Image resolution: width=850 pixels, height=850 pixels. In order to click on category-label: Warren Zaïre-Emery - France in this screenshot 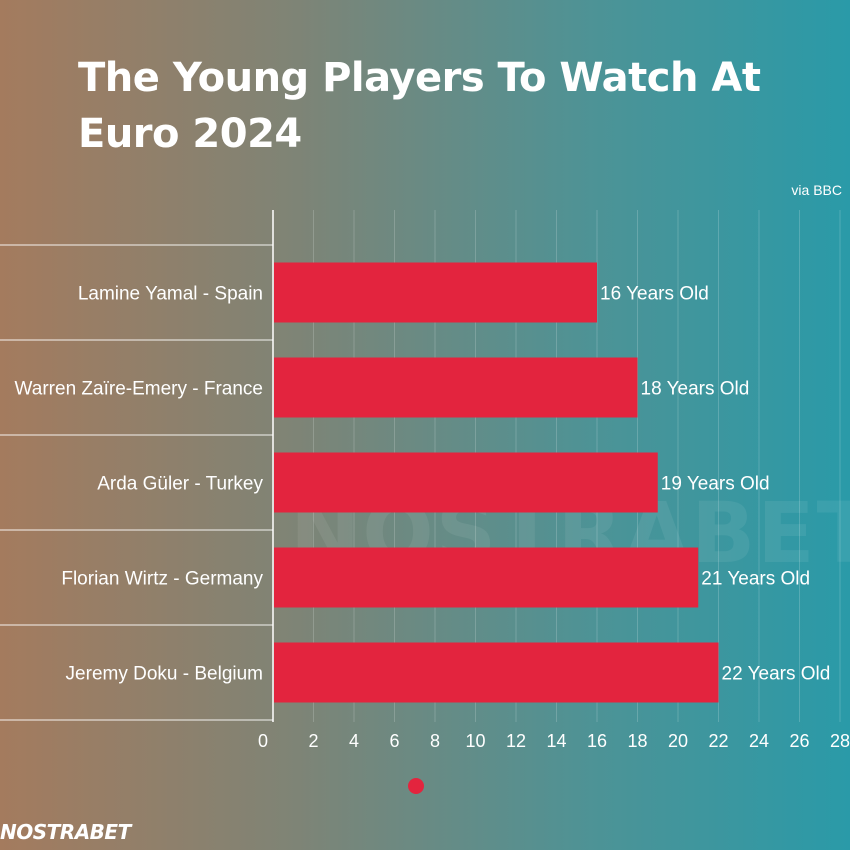, I will do `click(139, 389)`.